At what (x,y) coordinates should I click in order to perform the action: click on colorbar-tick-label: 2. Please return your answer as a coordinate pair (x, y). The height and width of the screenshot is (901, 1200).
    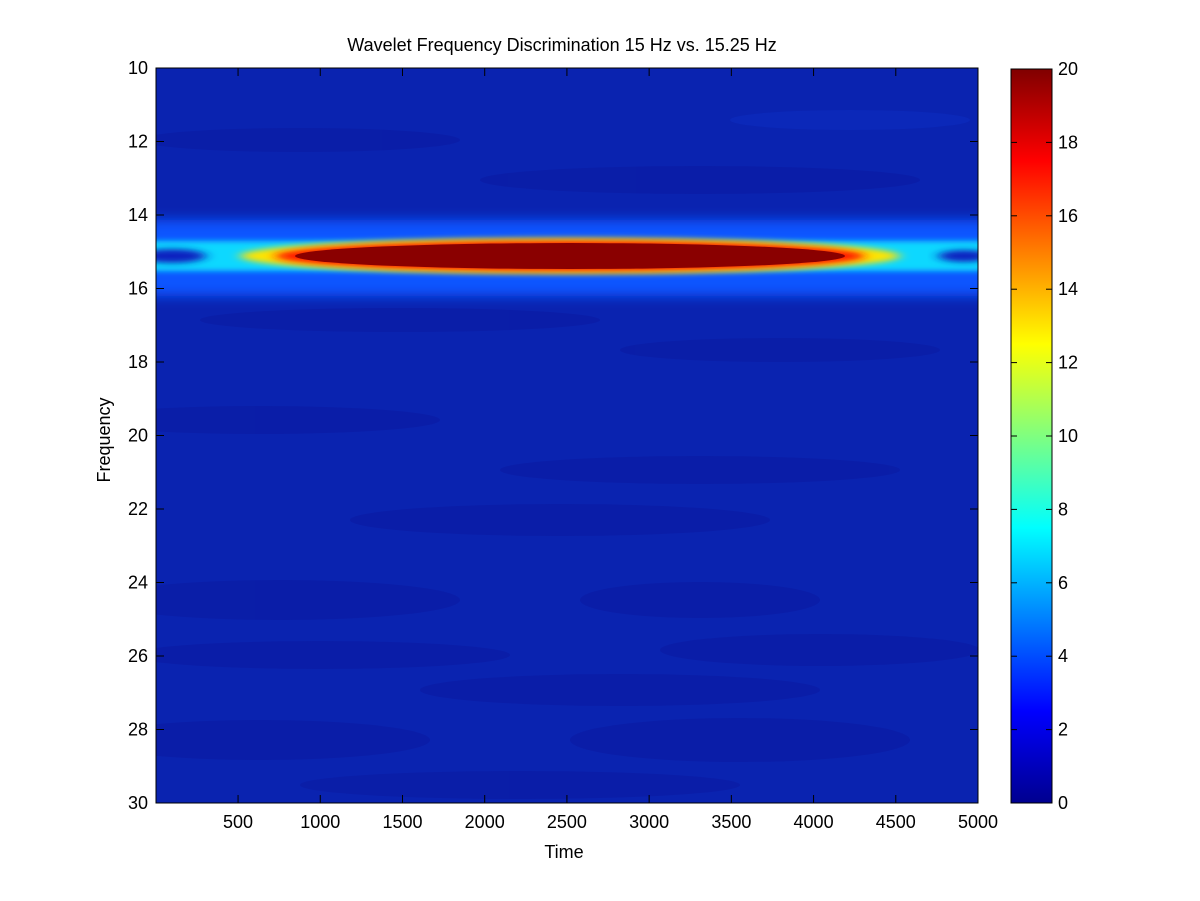
    Looking at the image, I should click on (1063, 730).